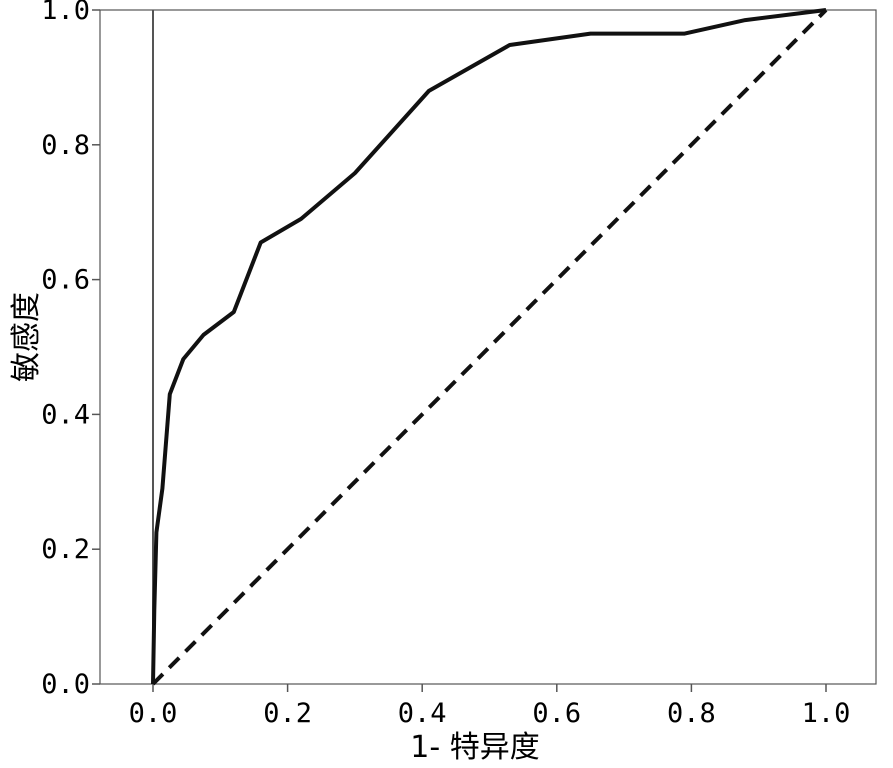 The width and height of the screenshot is (893, 768). What do you see at coordinates (153, 713) in the screenshot?
I see `x-tick-label: 0.0` at bounding box center [153, 713].